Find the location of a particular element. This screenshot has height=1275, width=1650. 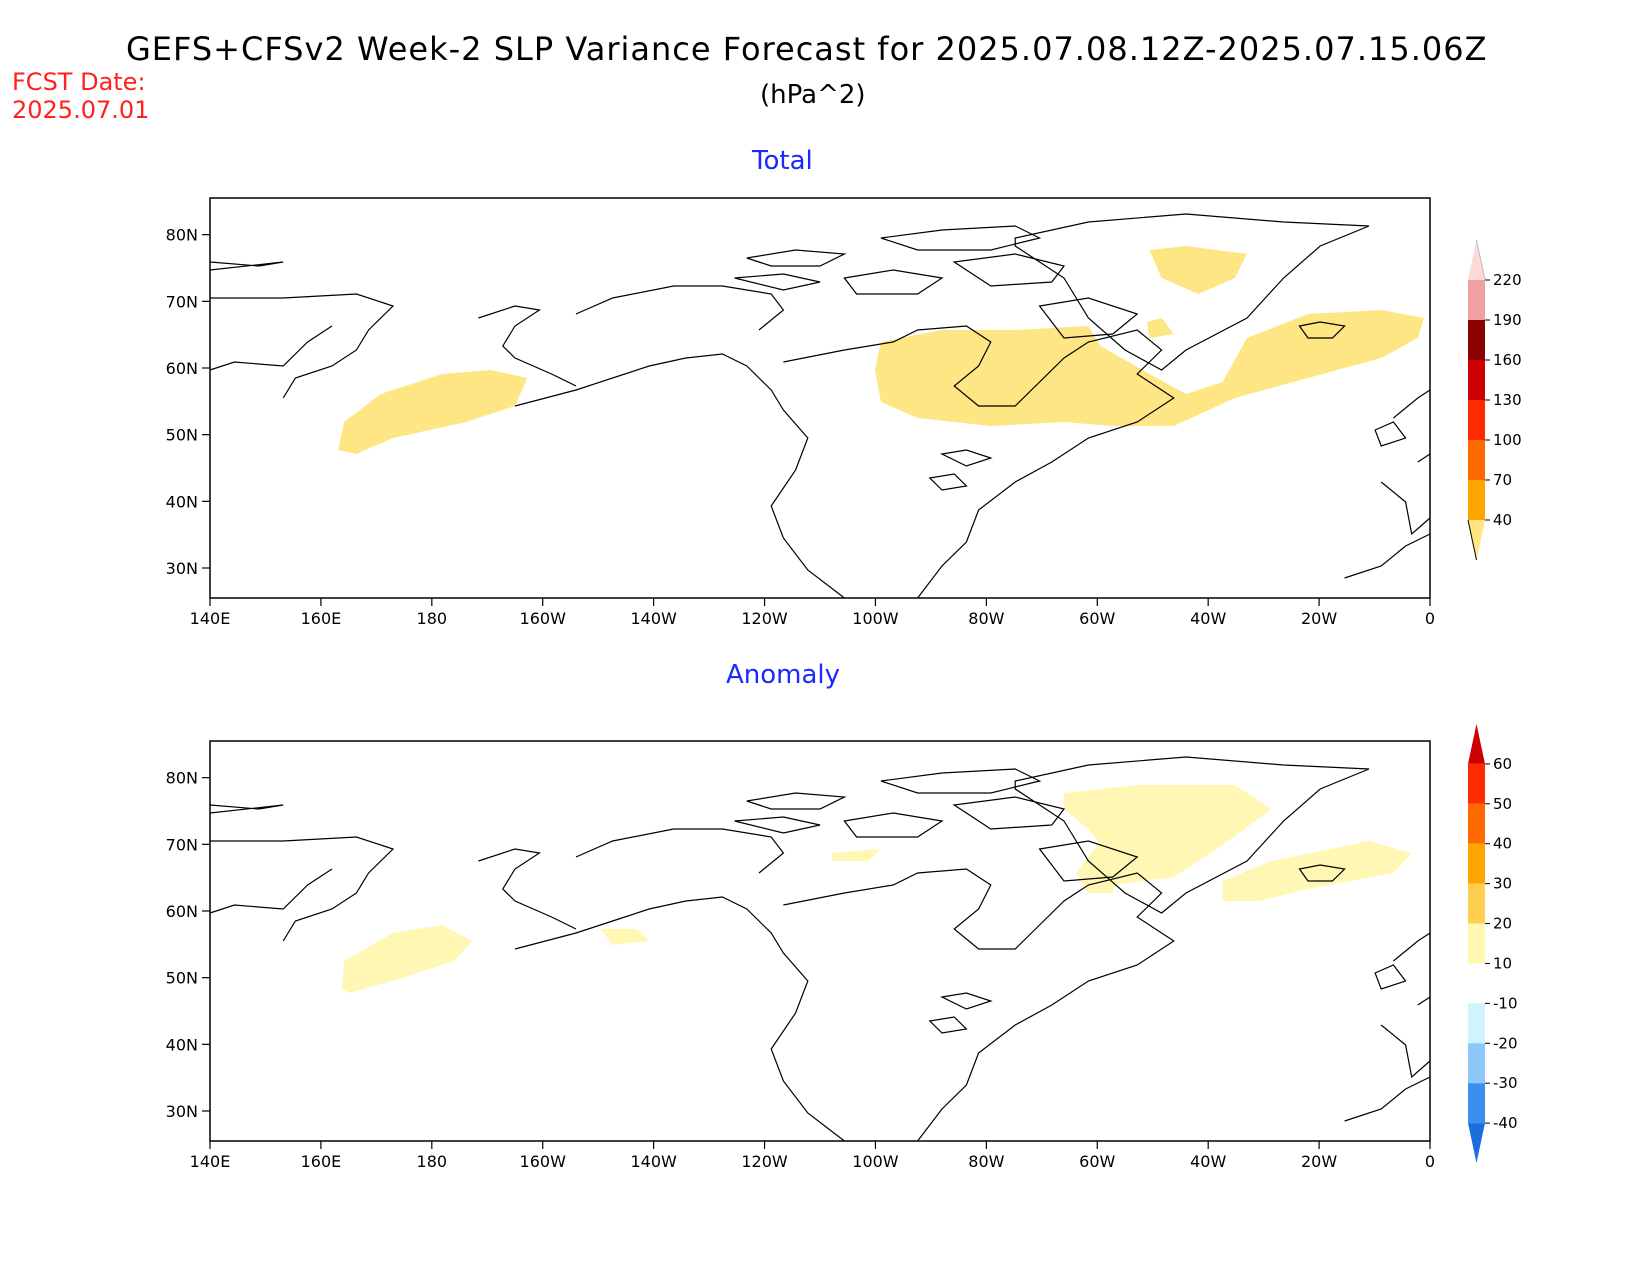

lon-label: 180 is located at coordinates (432, 618).